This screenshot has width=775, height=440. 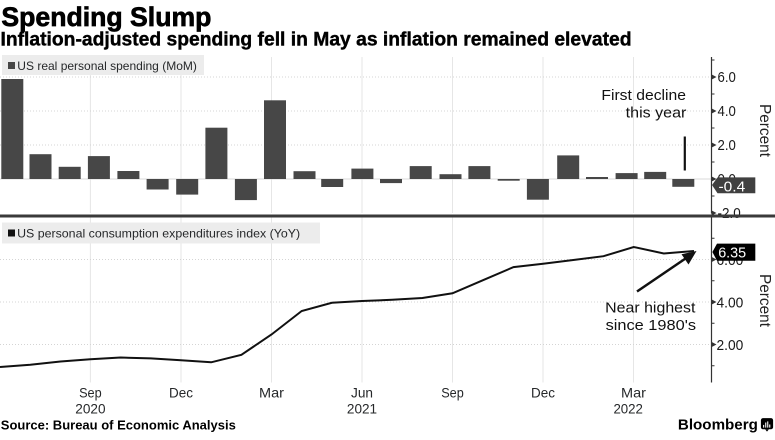 What do you see at coordinates (727, 145) in the screenshot?
I see `svg-text: 2.0` at bounding box center [727, 145].